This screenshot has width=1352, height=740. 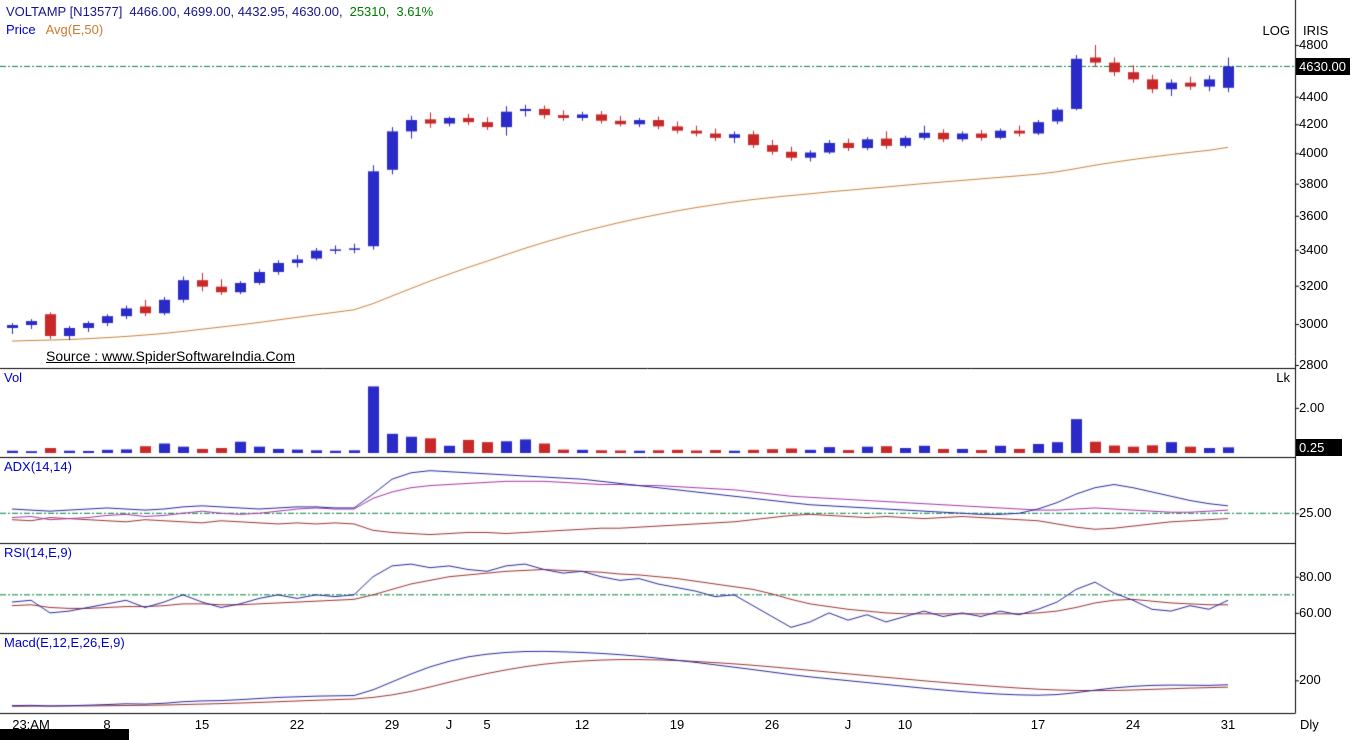 I want to click on price-axis-tick-label: 3800, so click(x=1313, y=183).